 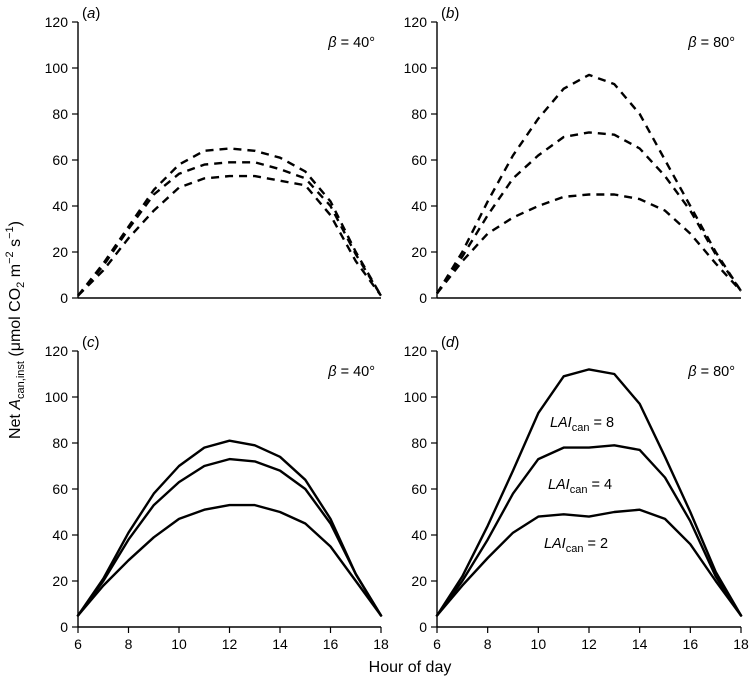 What do you see at coordinates (582, 424) in the screenshot?
I see `lai-label: LAIcan = 8` at bounding box center [582, 424].